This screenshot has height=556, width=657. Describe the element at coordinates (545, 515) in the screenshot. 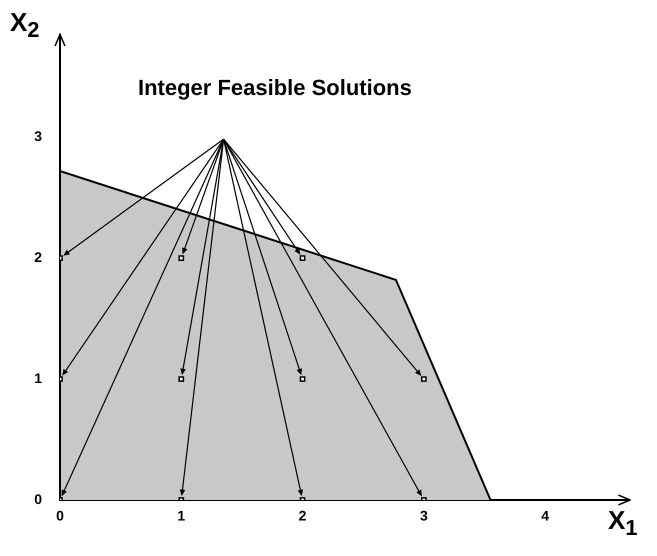

I see `x-tick-label: 4` at that location.